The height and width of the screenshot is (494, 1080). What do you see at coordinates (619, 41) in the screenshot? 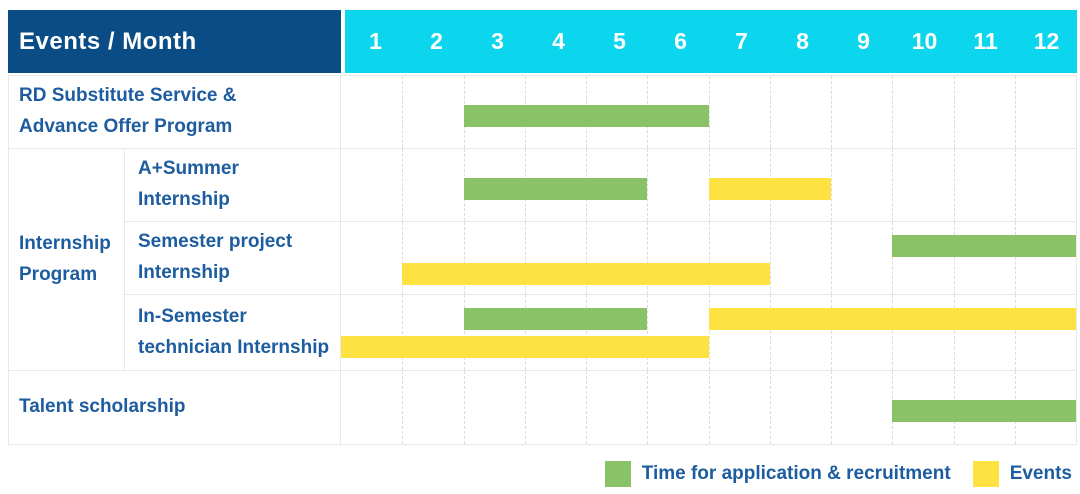
I see `month-header-cell: 5` at bounding box center [619, 41].